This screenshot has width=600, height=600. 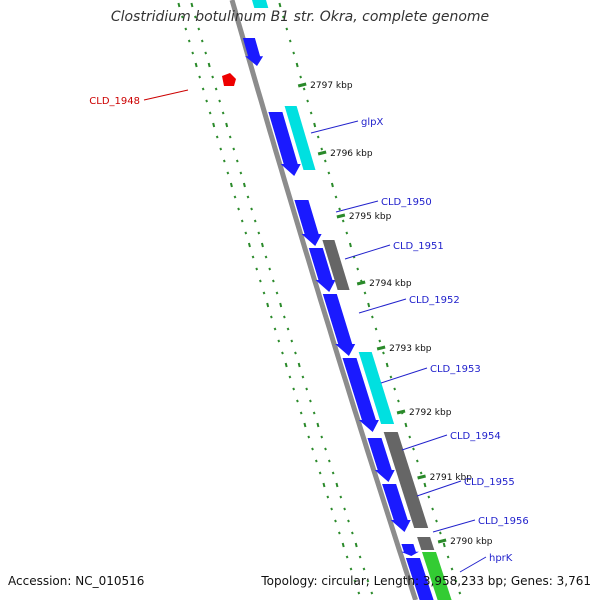 I want to click on forward-cds-arrow, so click(x=360, y=395).